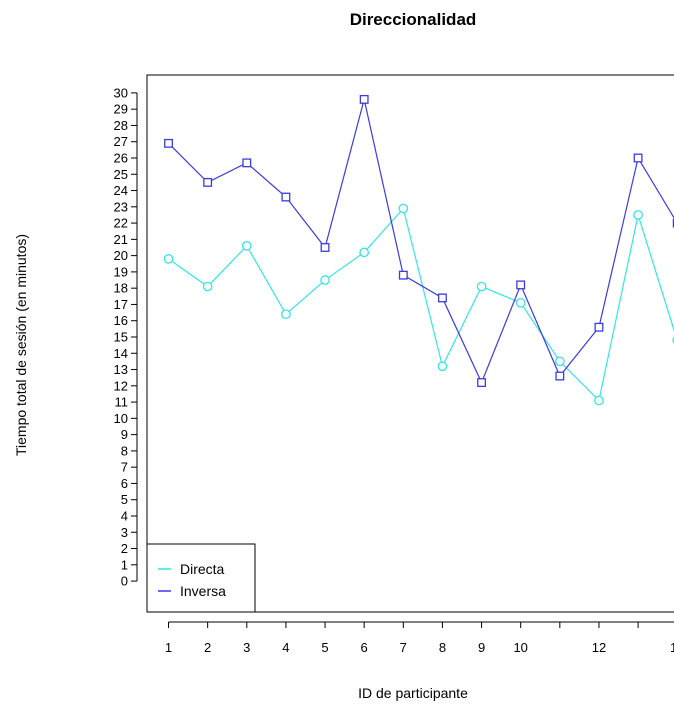 The height and width of the screenshot is (706, 674). Describe the element at coordinates (364, 647) in the screenshot. I see `x-tick-label: 6` at that location.